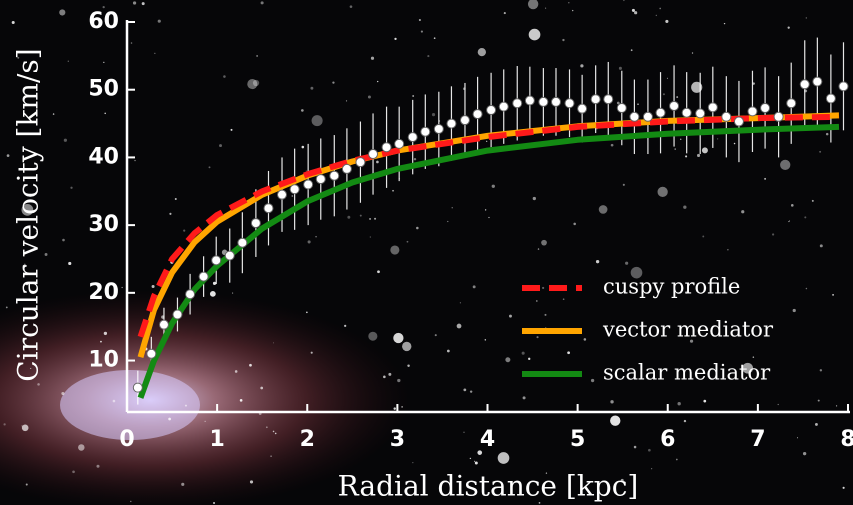 This screenshot has width=853, height=505. I want to click on x-tick-label: 2, so click(307, 439).